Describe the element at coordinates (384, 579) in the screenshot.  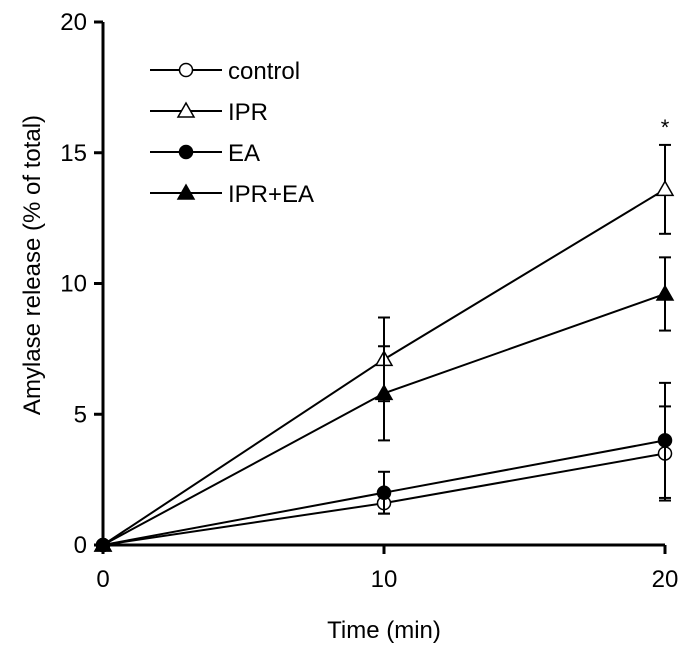
I see `x-tick-label: 10` at that location.